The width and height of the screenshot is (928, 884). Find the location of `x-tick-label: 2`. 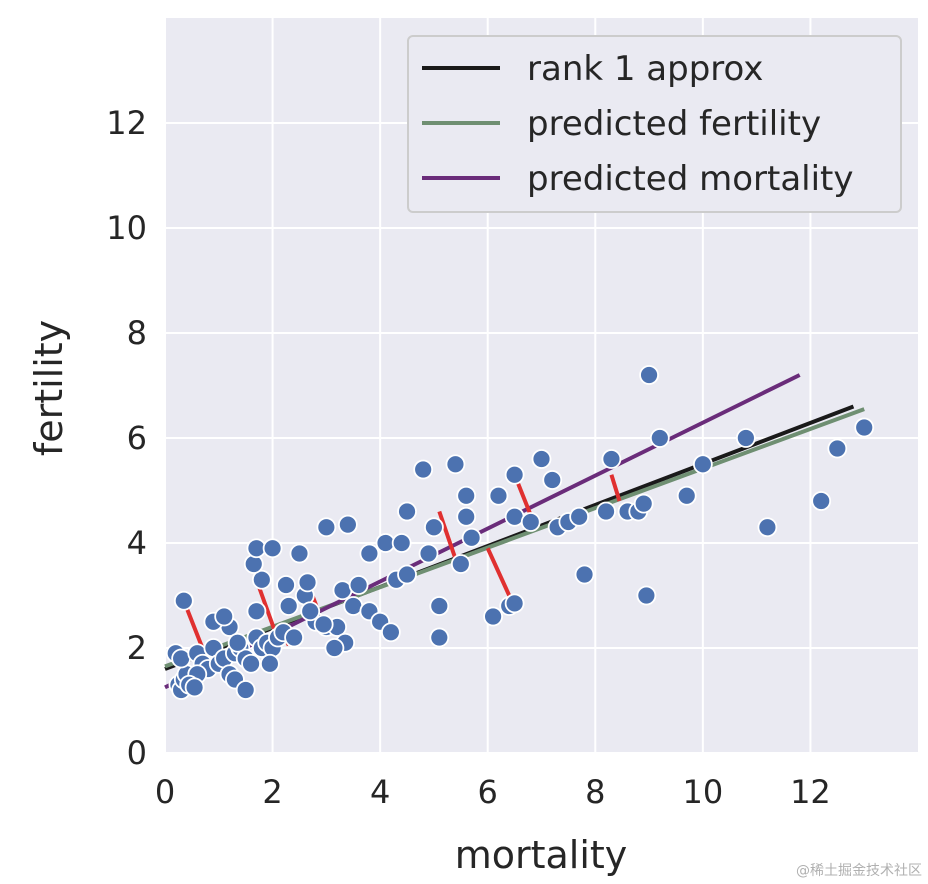

x-tick-label: 2 is located at coordinates (272, 792).